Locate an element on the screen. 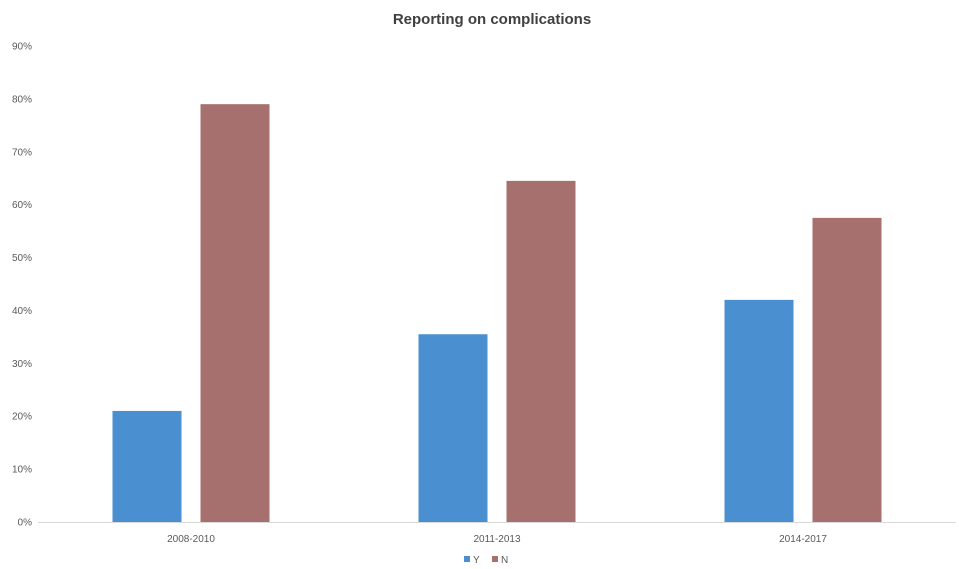  y-tick-label: 20% is located at coordinates (22, 417).